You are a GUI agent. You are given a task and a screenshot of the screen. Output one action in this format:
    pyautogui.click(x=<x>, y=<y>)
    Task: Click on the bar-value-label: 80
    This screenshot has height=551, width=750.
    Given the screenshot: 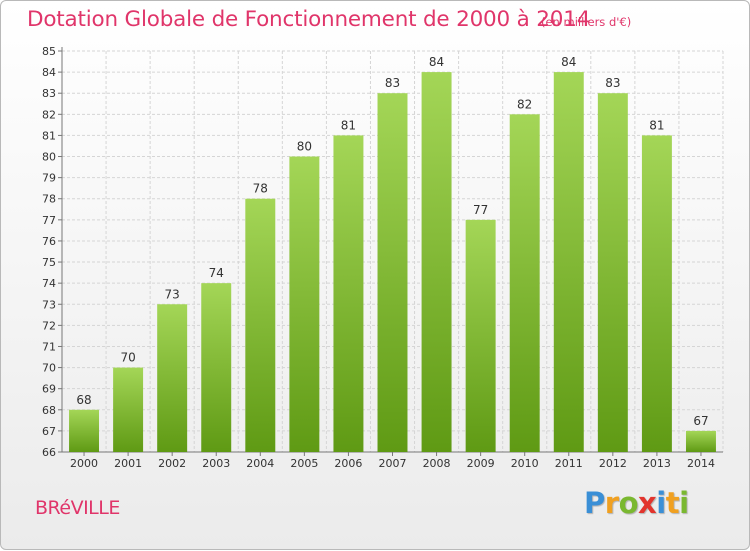 What is the action you would take?
    pyautogui.click(x=304, y=147)
    